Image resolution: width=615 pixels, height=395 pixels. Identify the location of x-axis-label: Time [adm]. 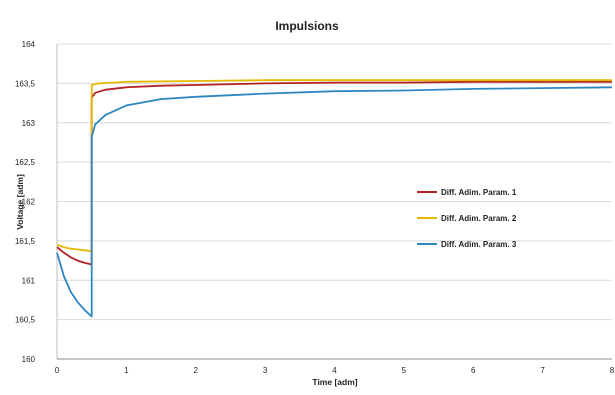
(334, 382).